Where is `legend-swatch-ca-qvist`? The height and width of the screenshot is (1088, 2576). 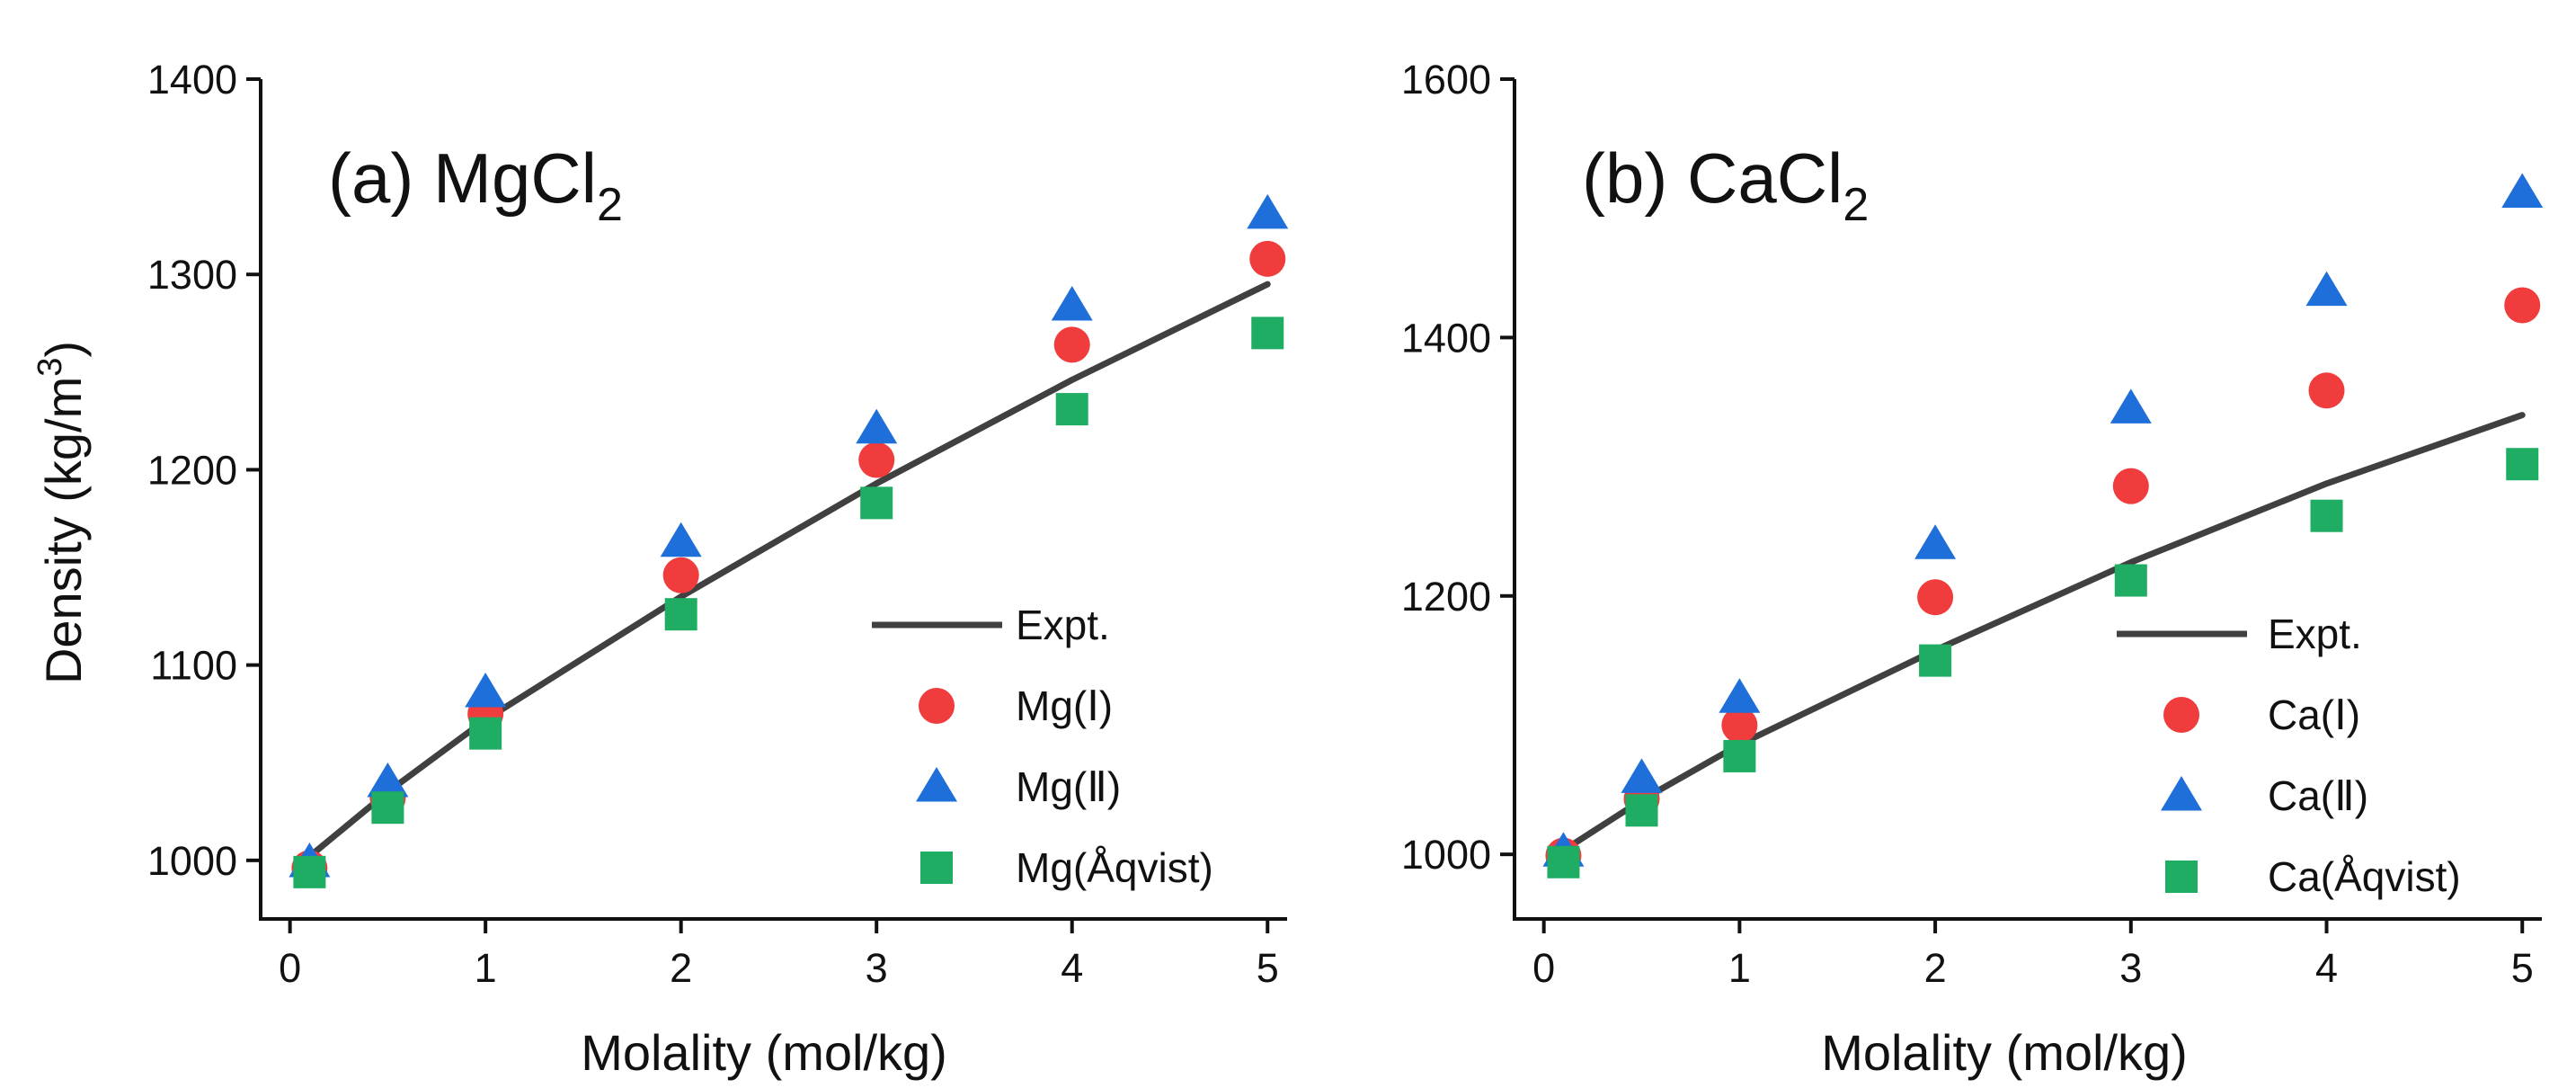
legend-swatch-ca-qvist is located at coordinates (2181, 877).